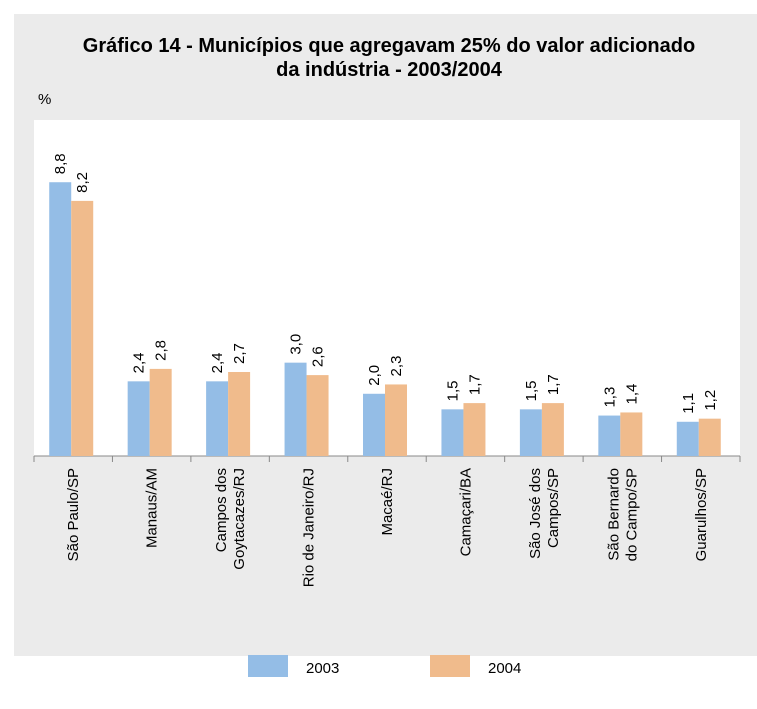  What do you see at coordinates (82, 182) in the screenshot?
I see `value-label: 8,2` at bounding box center [82, 182].